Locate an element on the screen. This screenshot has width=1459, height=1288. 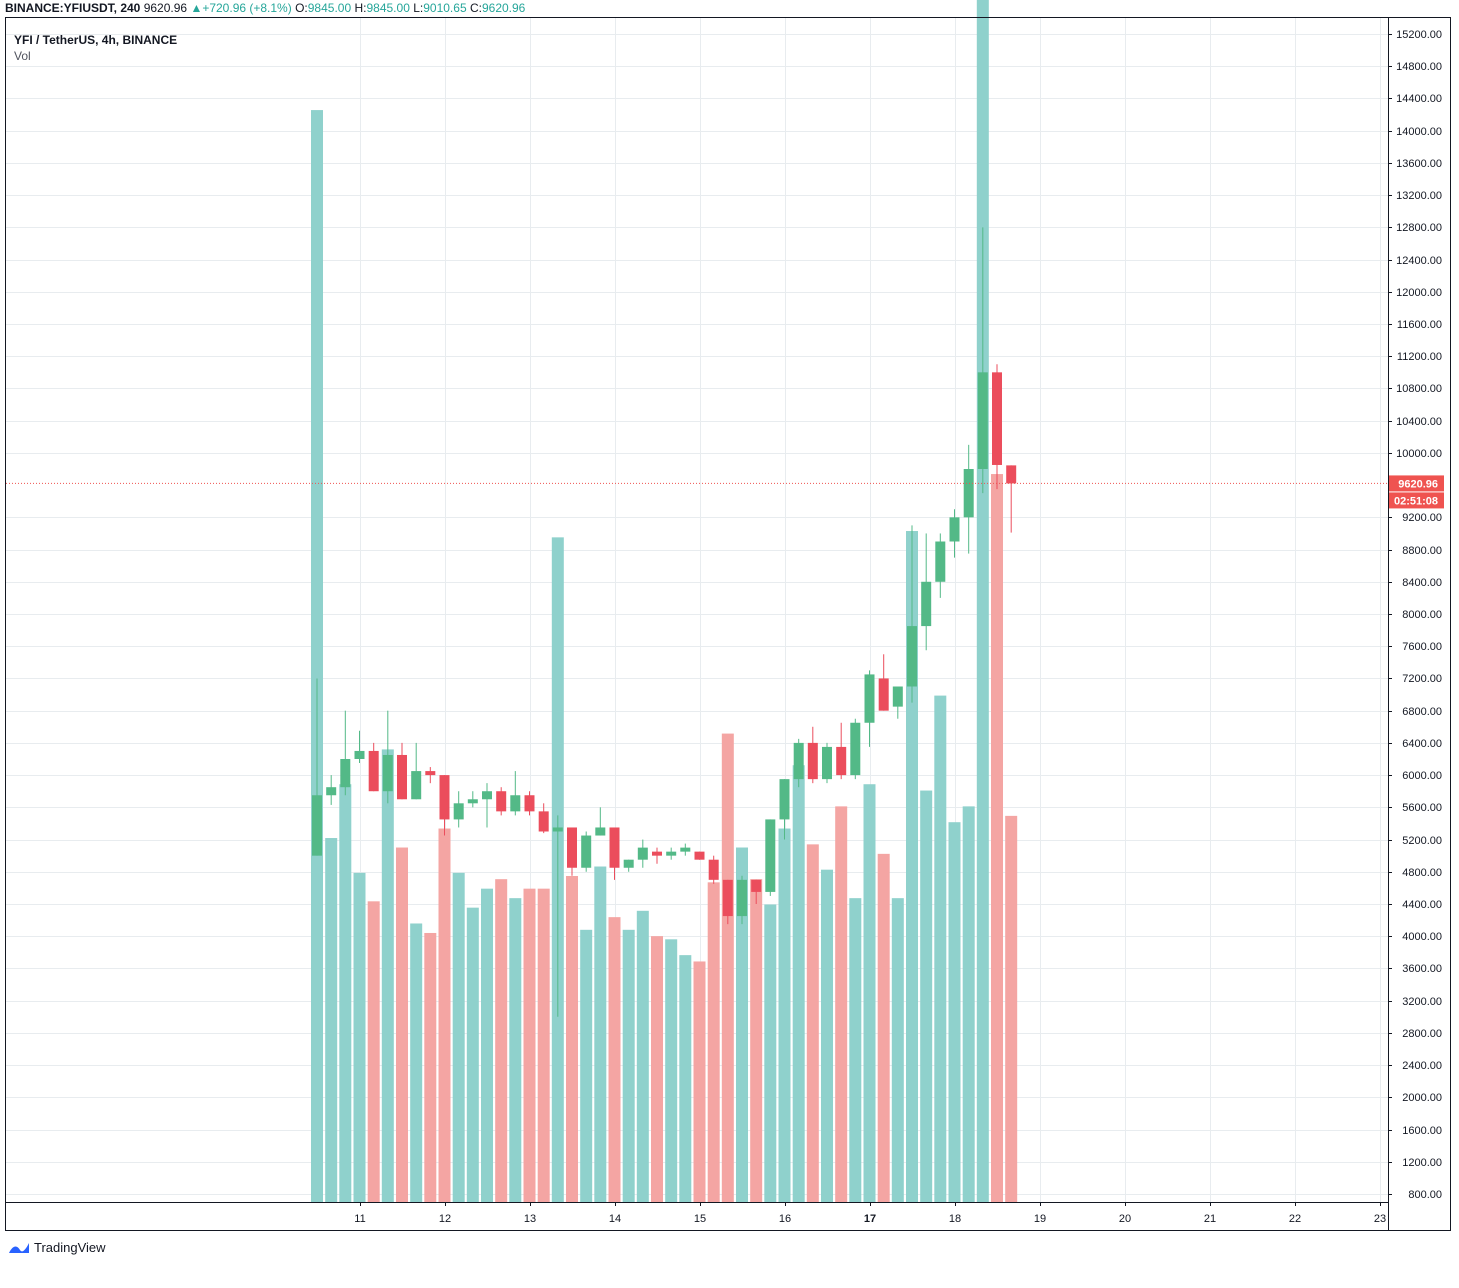
price-tick-label: 3600.00 is located at coordinates (1422, 969).